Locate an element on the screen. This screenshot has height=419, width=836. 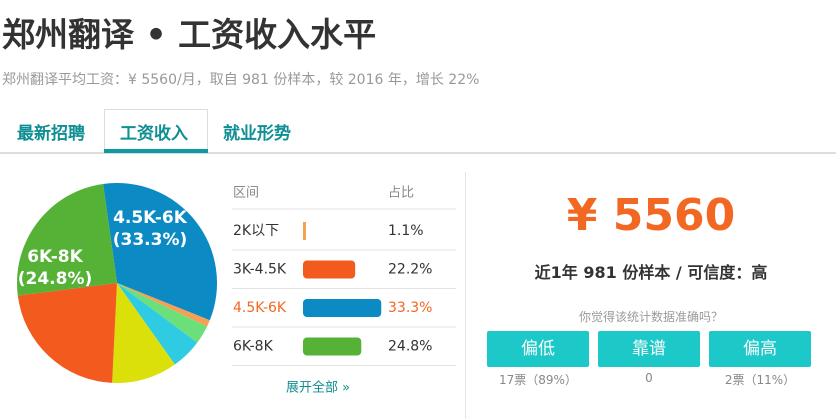
share-label: 1.1% is located at coordinates (406, 231).